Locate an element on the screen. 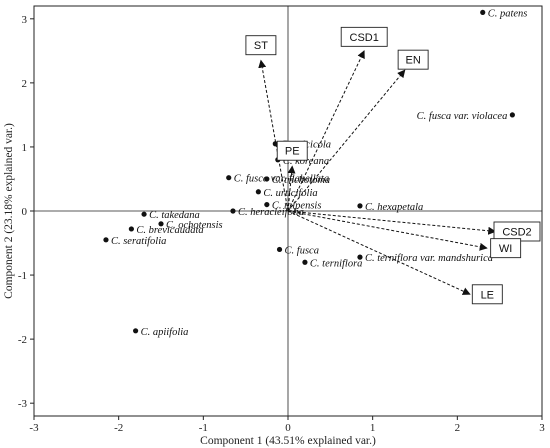 Image resolution: width=550 pixels, height=448 pixels. species-label: C. apiifolia is located at coordinates (165, 332).